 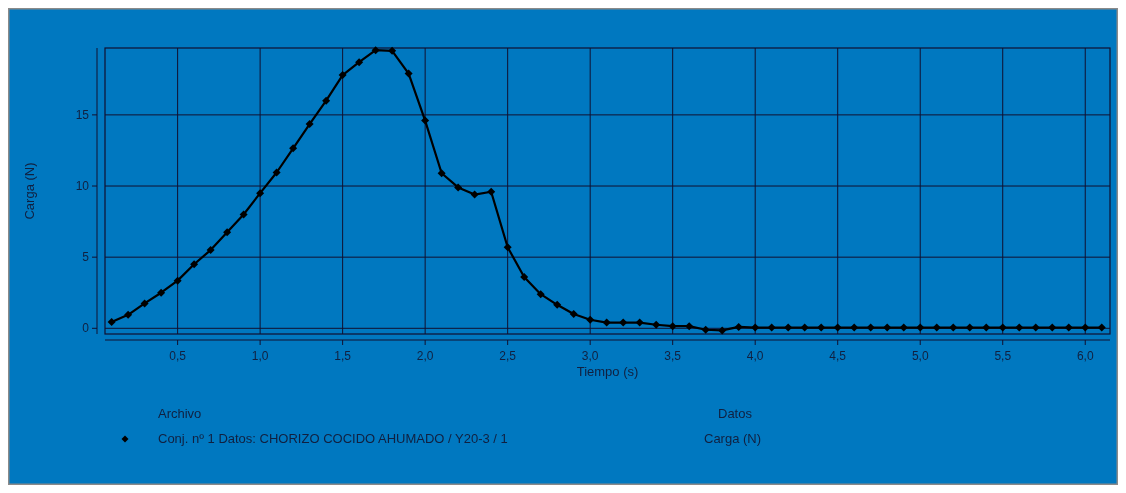 What do you see at coordinates (508, 356) in the screenshot?
I see `x-tick-label: 2,5` at bounding box center [508, 356].